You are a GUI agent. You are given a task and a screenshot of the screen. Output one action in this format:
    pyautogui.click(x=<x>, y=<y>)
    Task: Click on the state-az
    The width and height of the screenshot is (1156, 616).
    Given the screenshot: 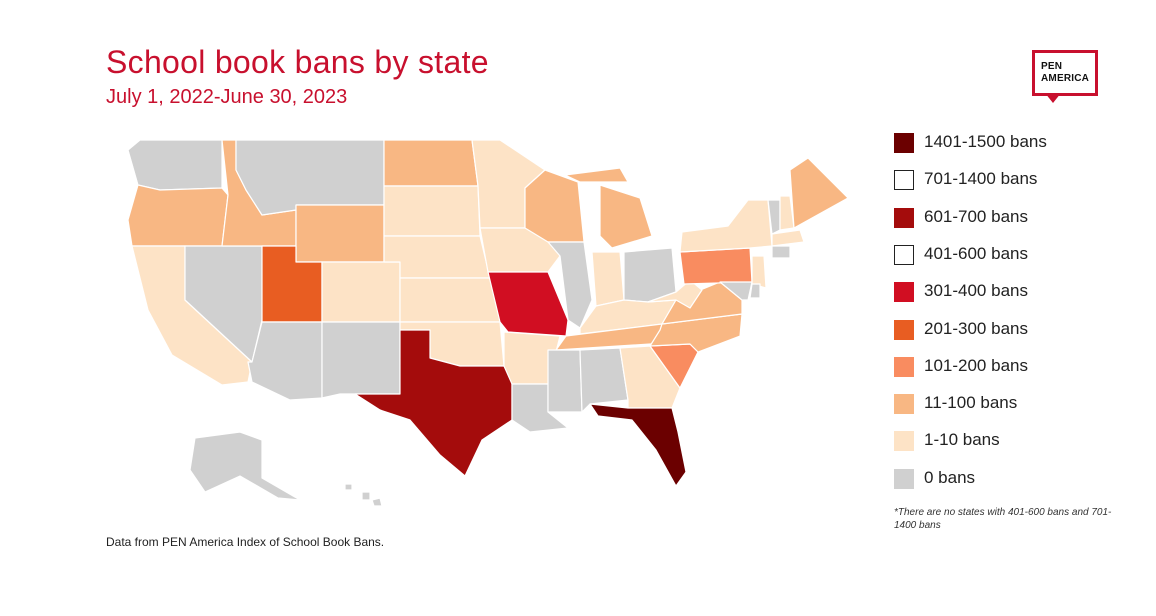 What is the action you would take?
    pyautogui.click(x=285, y=361)
    